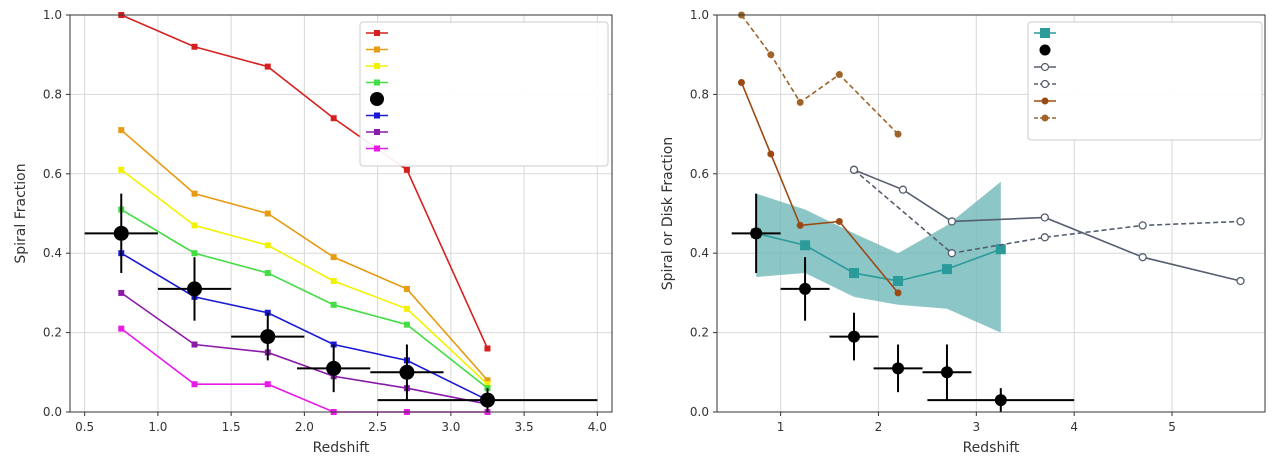  I want to click on x-axis-label: Redshift, so click(991, 448).